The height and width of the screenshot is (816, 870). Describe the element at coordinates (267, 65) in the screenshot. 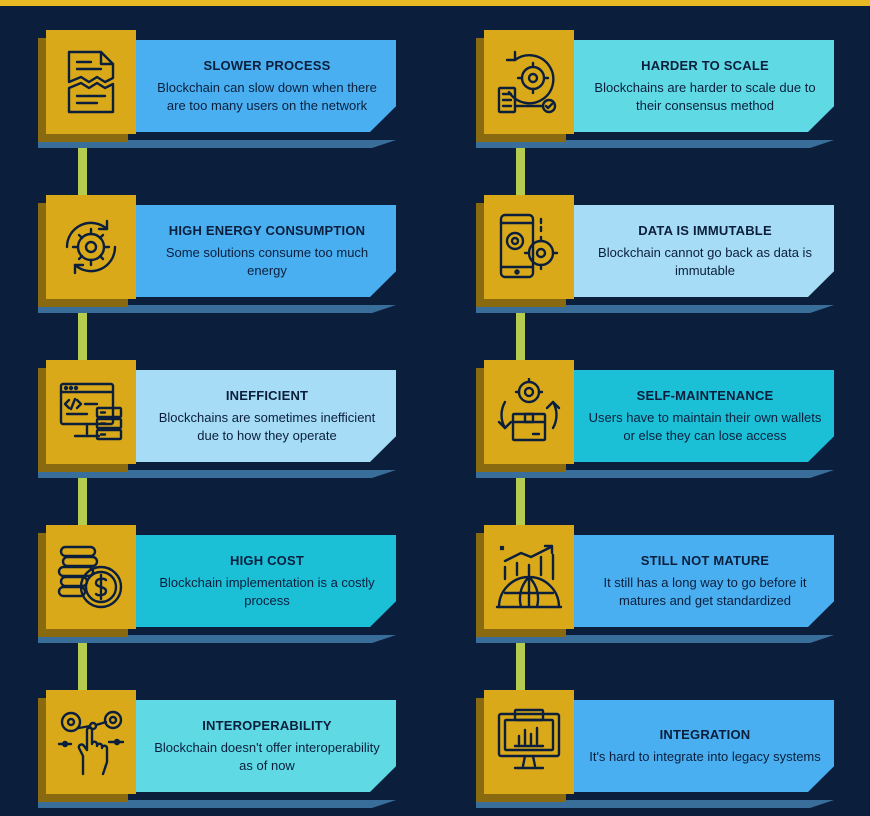

I see `card-title: SLOWER PROCESS` at that location.